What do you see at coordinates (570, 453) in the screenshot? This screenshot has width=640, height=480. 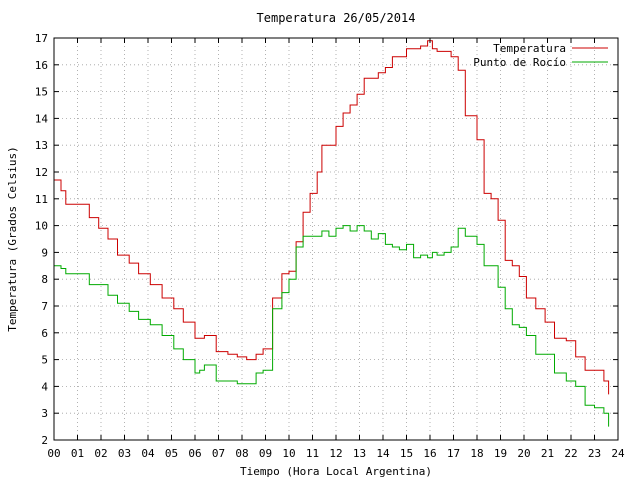 I see `x-tick-label: 22` at bounding box center [570, 453].